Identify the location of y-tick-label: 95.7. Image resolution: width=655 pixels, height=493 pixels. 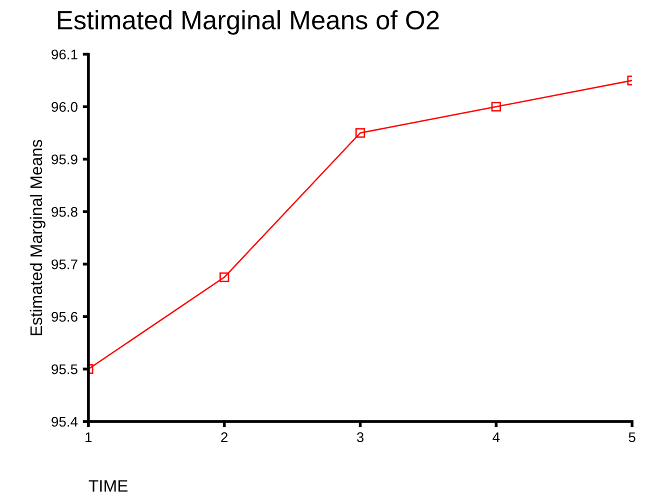
(65, 264).